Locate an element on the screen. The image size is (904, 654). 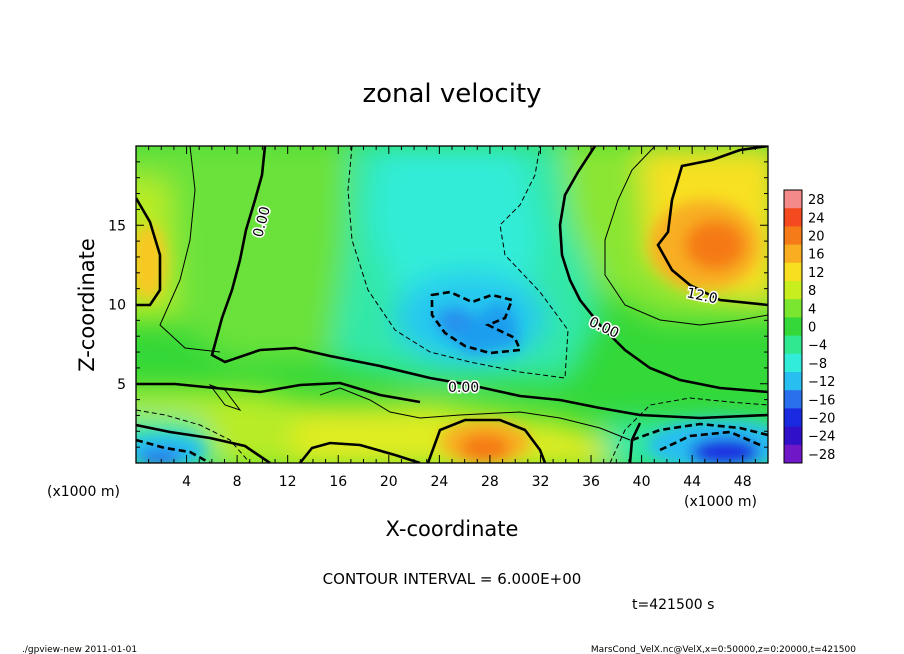
colorbar-label: −28 is located at coordinates (821, 455).